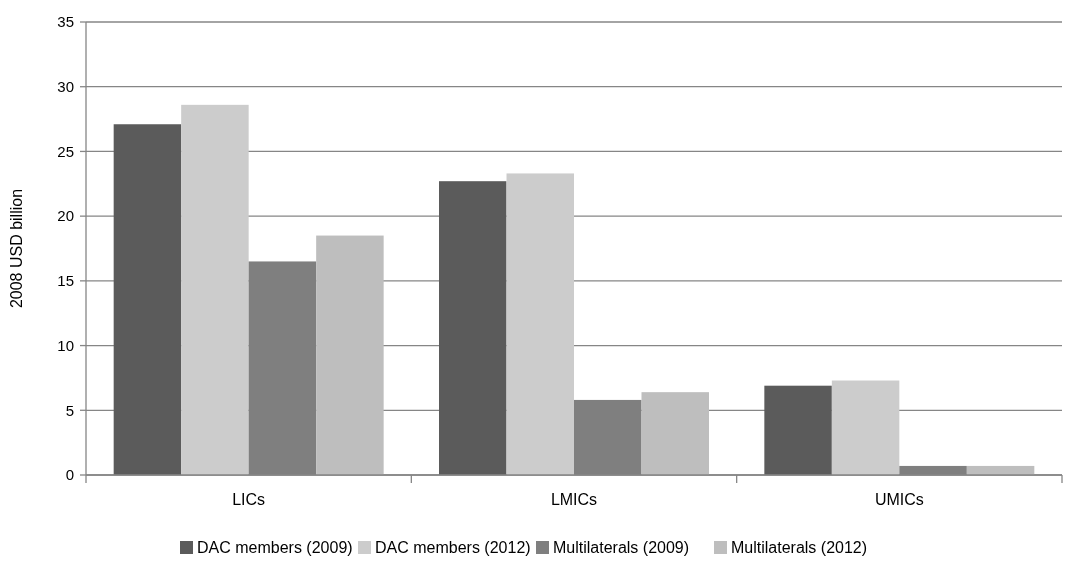 The width and height of the screenshot is (1066, 564). I want to click on x-tick-label: UMICs, so click(899, 499).